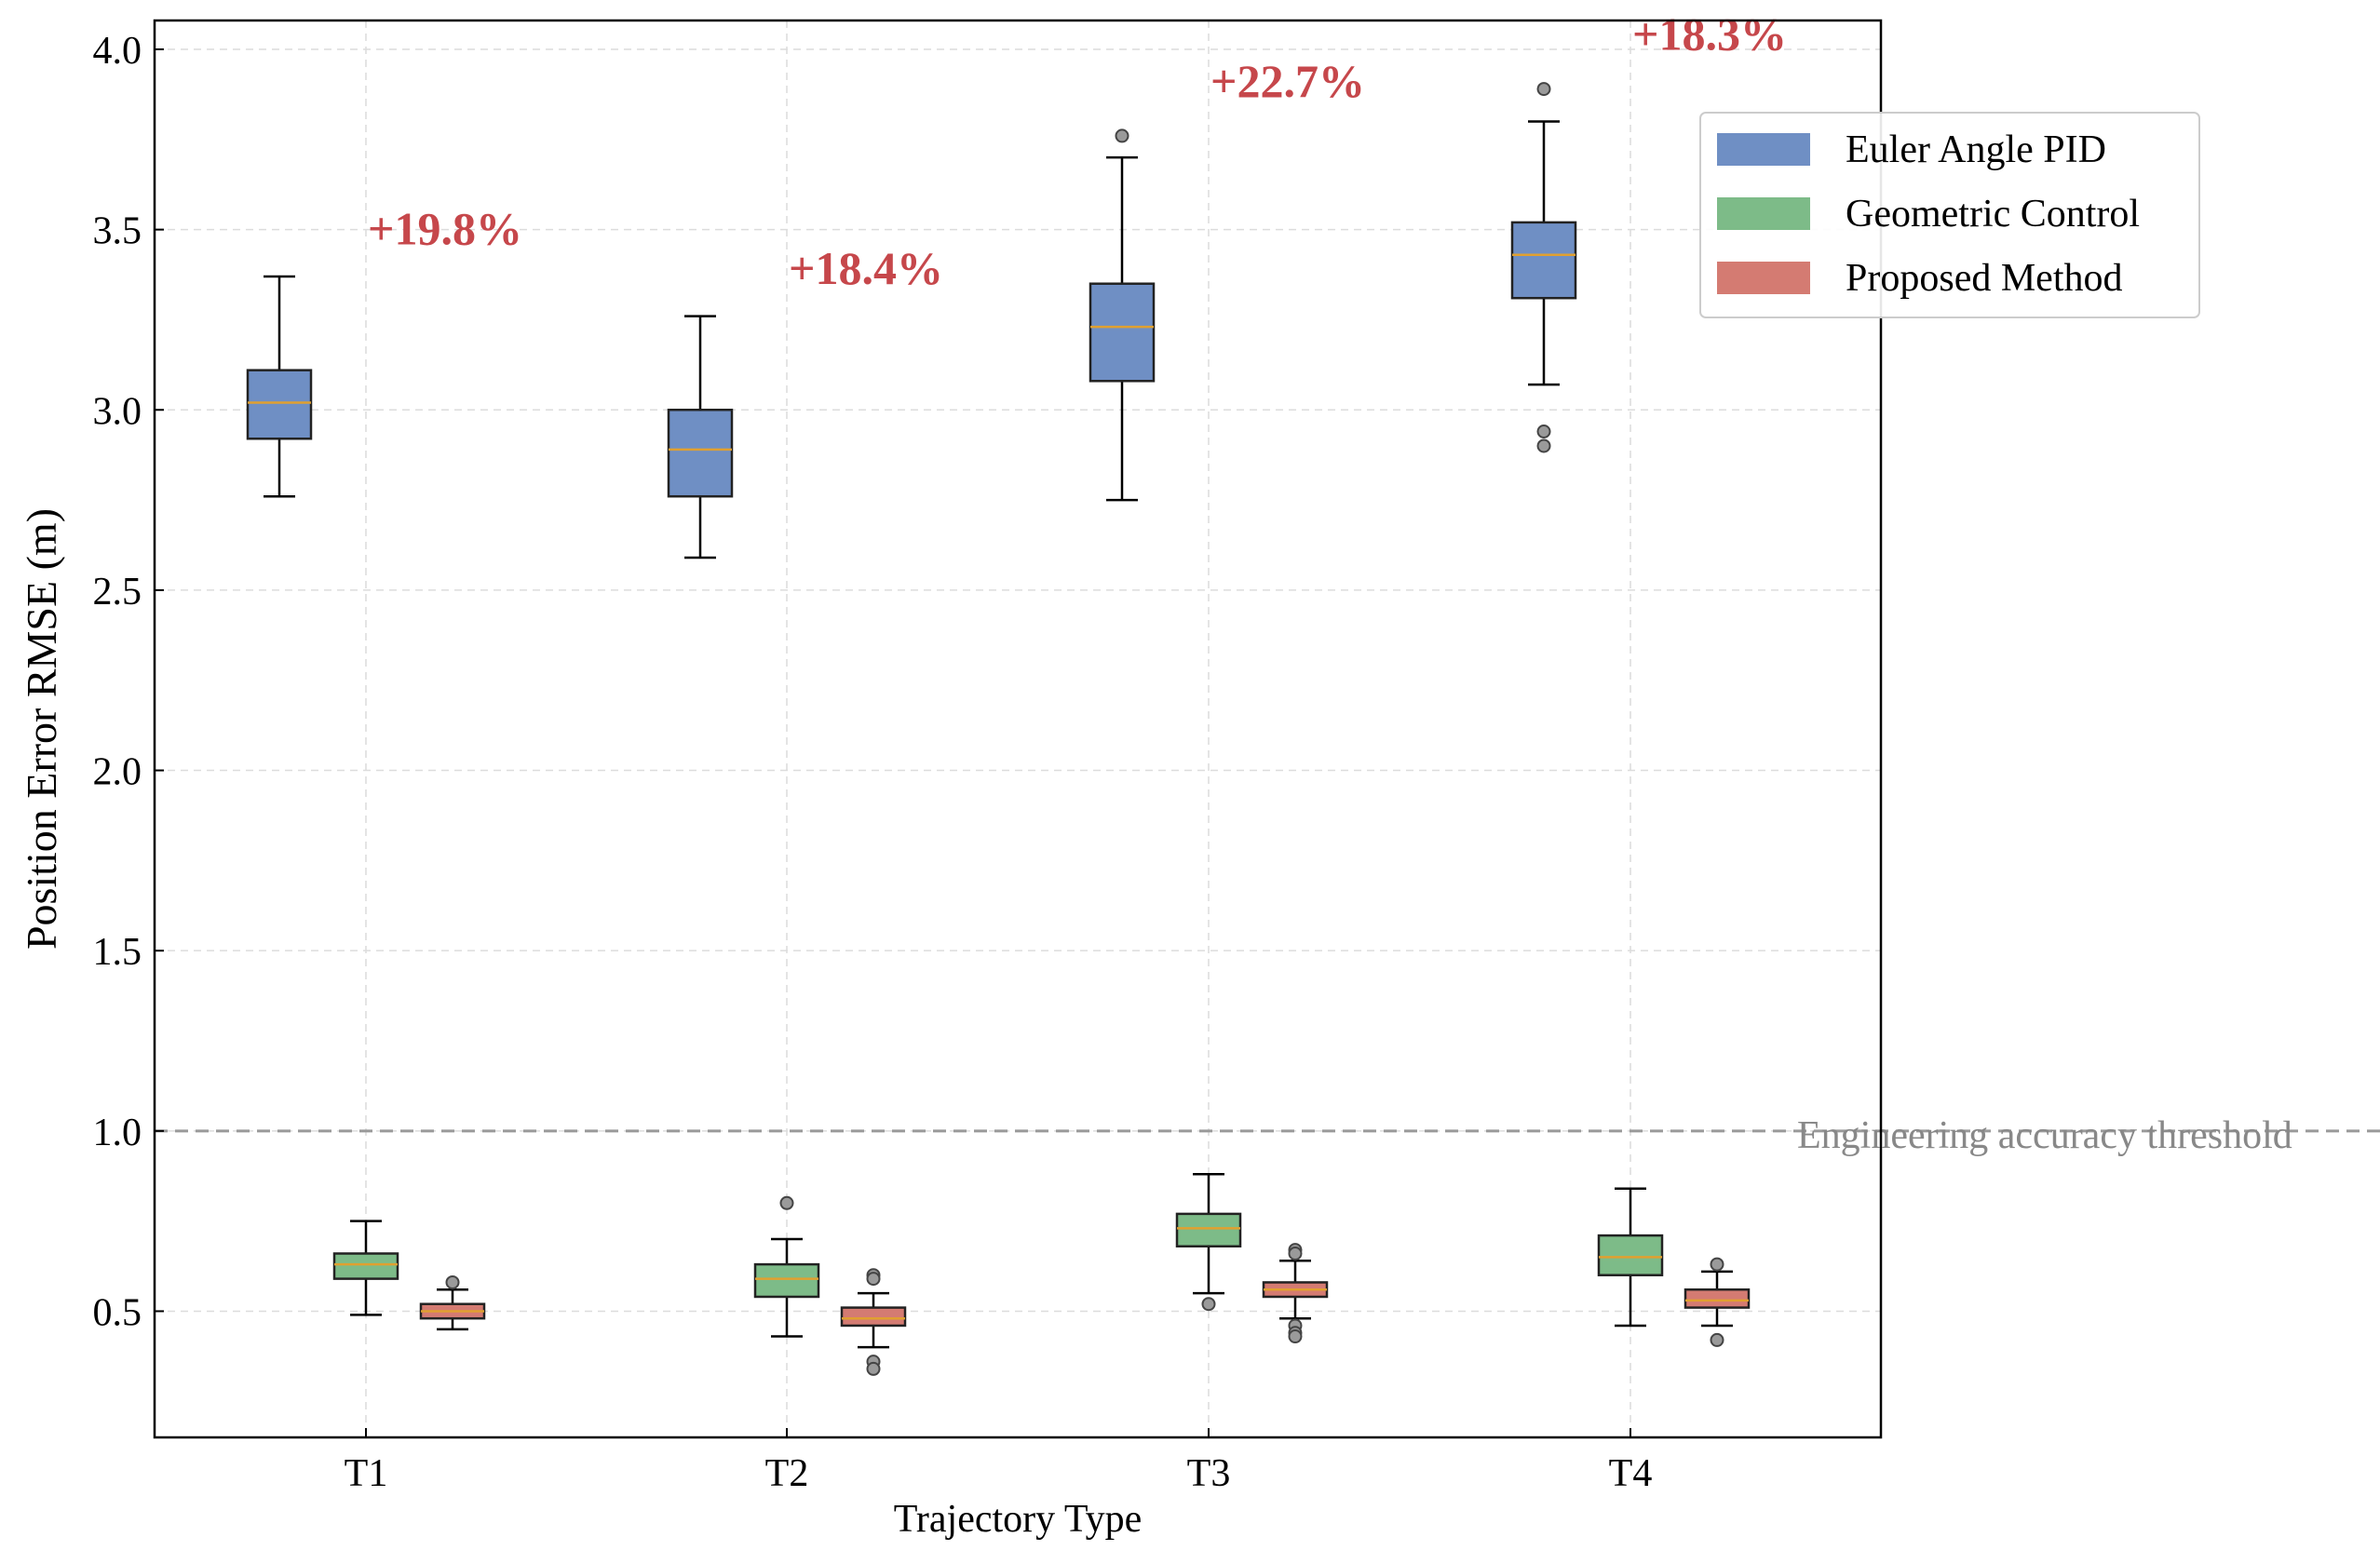 This screenshot has height=1564, width=2380. Describe the element at coordinates (787, 1473) in the screenshot. I see `x-tick-label: T2` at that location.